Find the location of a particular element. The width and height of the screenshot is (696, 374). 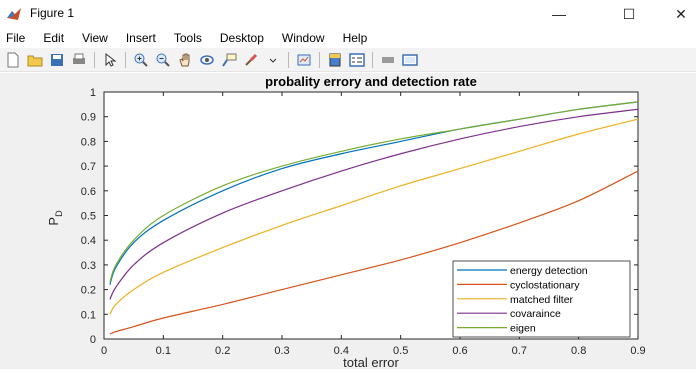

zoom-out-icon is located at coordinates (163, 60).